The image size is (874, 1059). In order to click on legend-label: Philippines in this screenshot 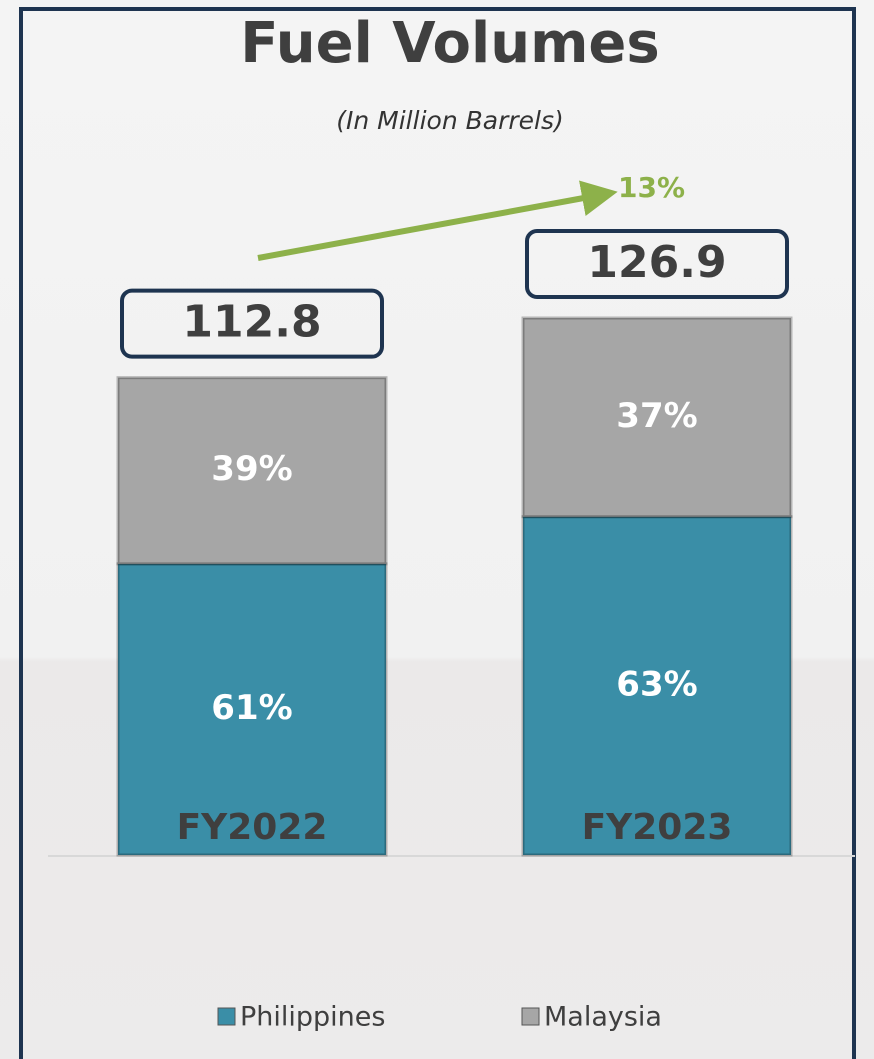, I will do `click(312, 1017)`.